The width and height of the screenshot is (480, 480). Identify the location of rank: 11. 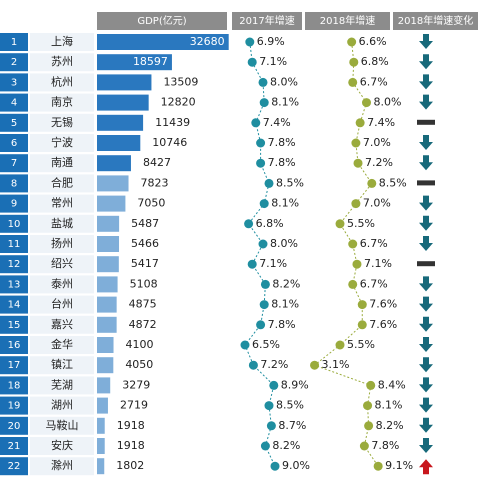
(14, 244).